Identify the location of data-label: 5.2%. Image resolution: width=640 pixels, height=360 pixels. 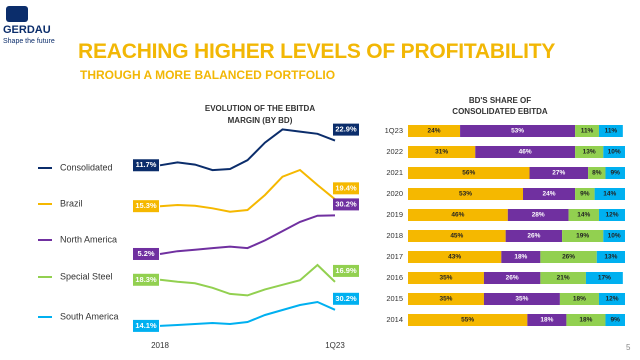
(145, 253).